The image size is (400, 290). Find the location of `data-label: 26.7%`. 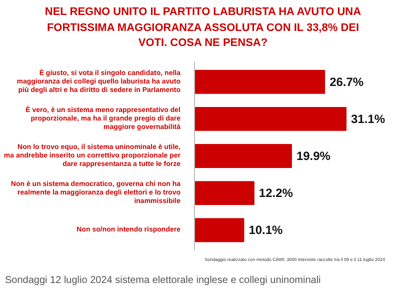

data-label: 26.7% is located at coordinates (347, 81).